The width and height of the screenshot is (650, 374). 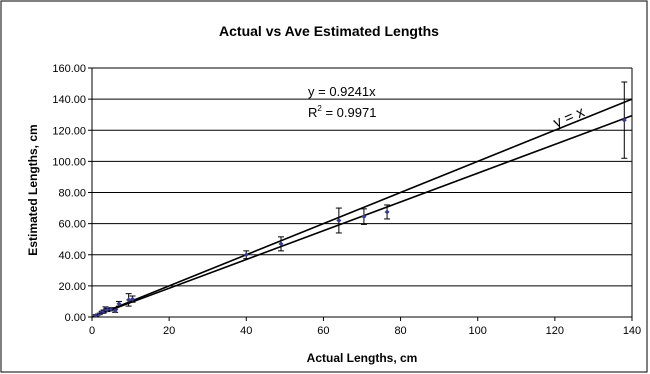 What do you see at coordinates (632, 331) in the screenshot?
I see `x-tick-label: 140` at bounding box center [632, 331].